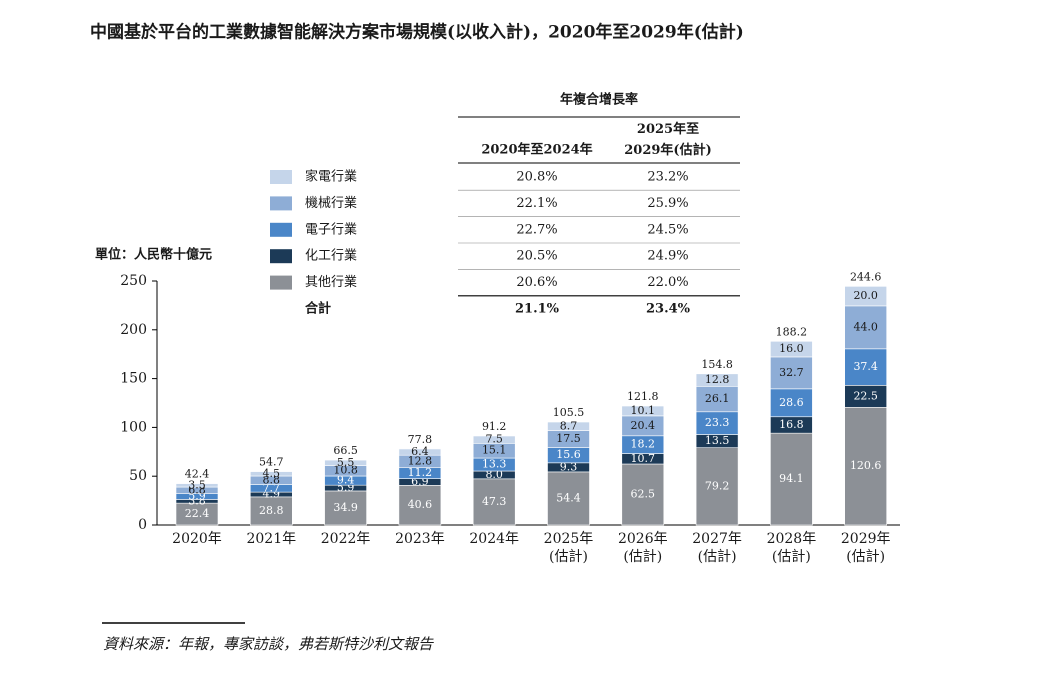  I want to click on value-label: 18.2, so click(643, 444).